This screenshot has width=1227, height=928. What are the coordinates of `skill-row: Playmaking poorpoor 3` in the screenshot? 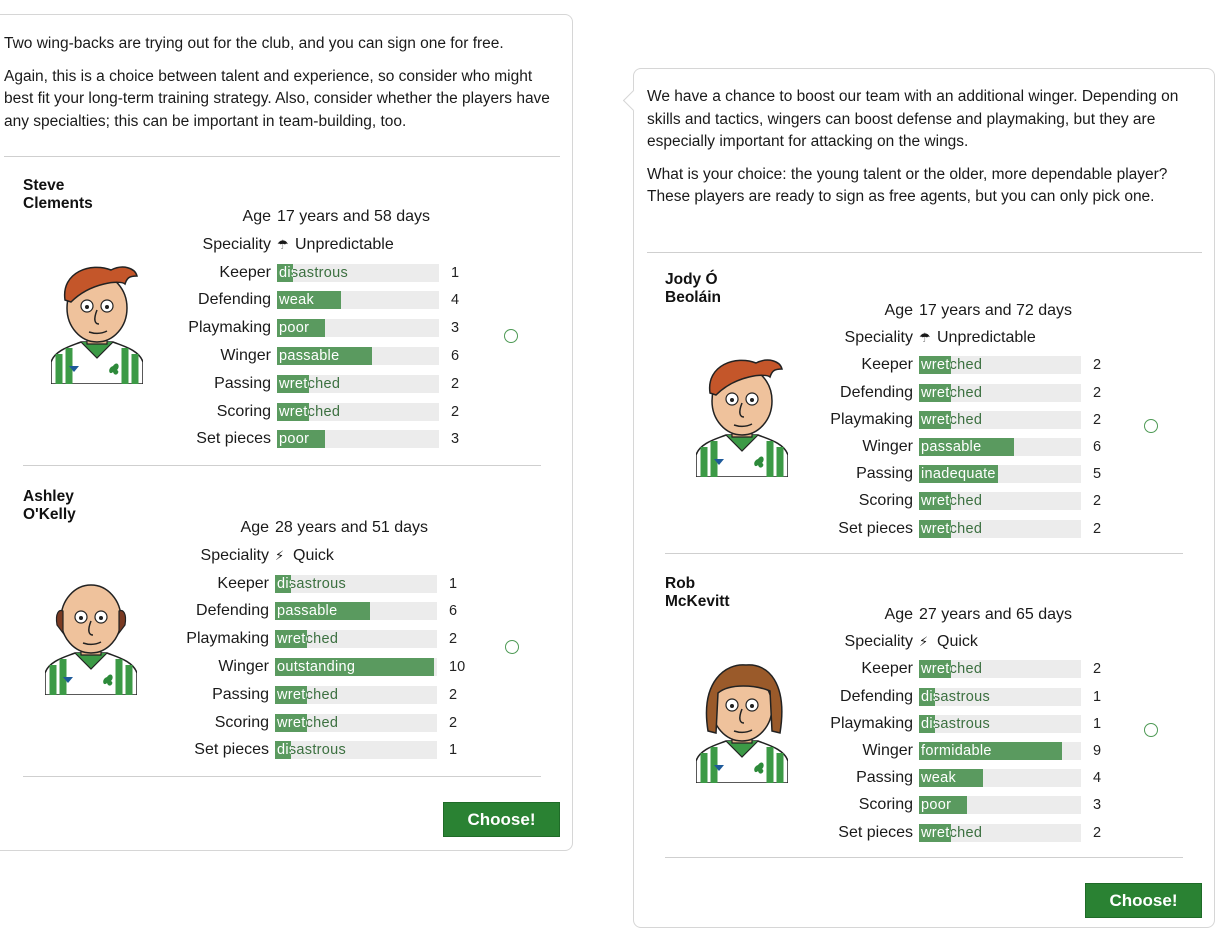 It's located at (327, 328).